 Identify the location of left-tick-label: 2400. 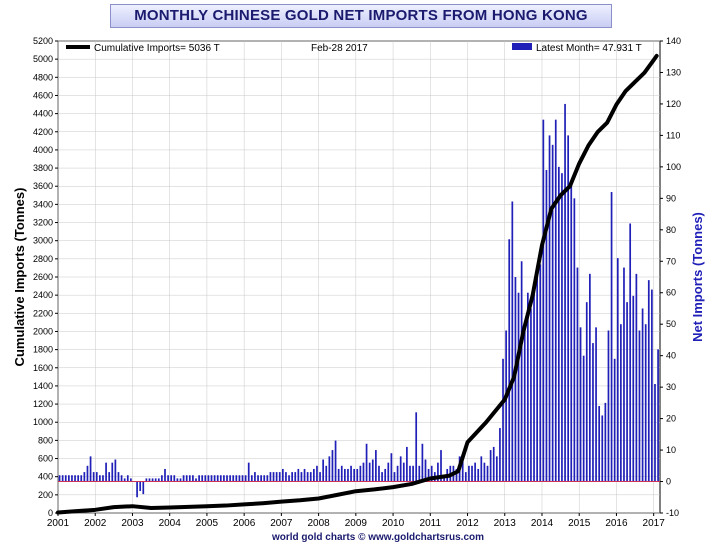
(43, 295).